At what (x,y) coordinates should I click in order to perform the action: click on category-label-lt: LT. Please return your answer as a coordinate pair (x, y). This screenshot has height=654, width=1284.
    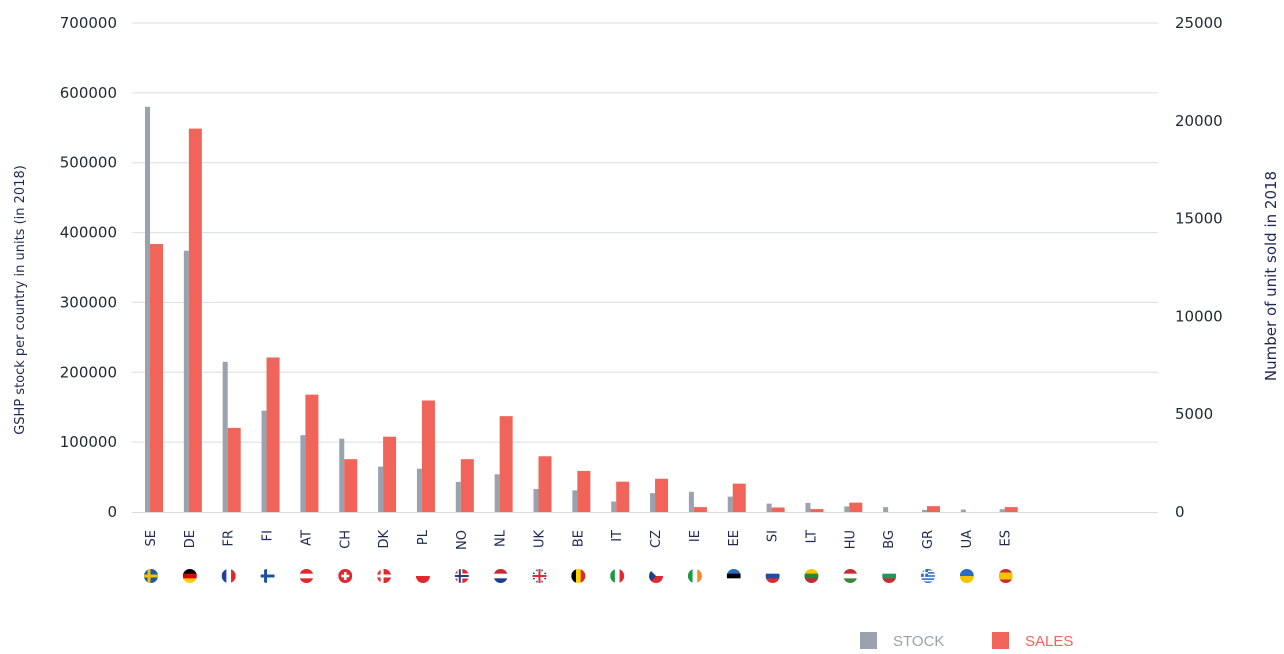
    Looking at the image, I should click on (811, 536).